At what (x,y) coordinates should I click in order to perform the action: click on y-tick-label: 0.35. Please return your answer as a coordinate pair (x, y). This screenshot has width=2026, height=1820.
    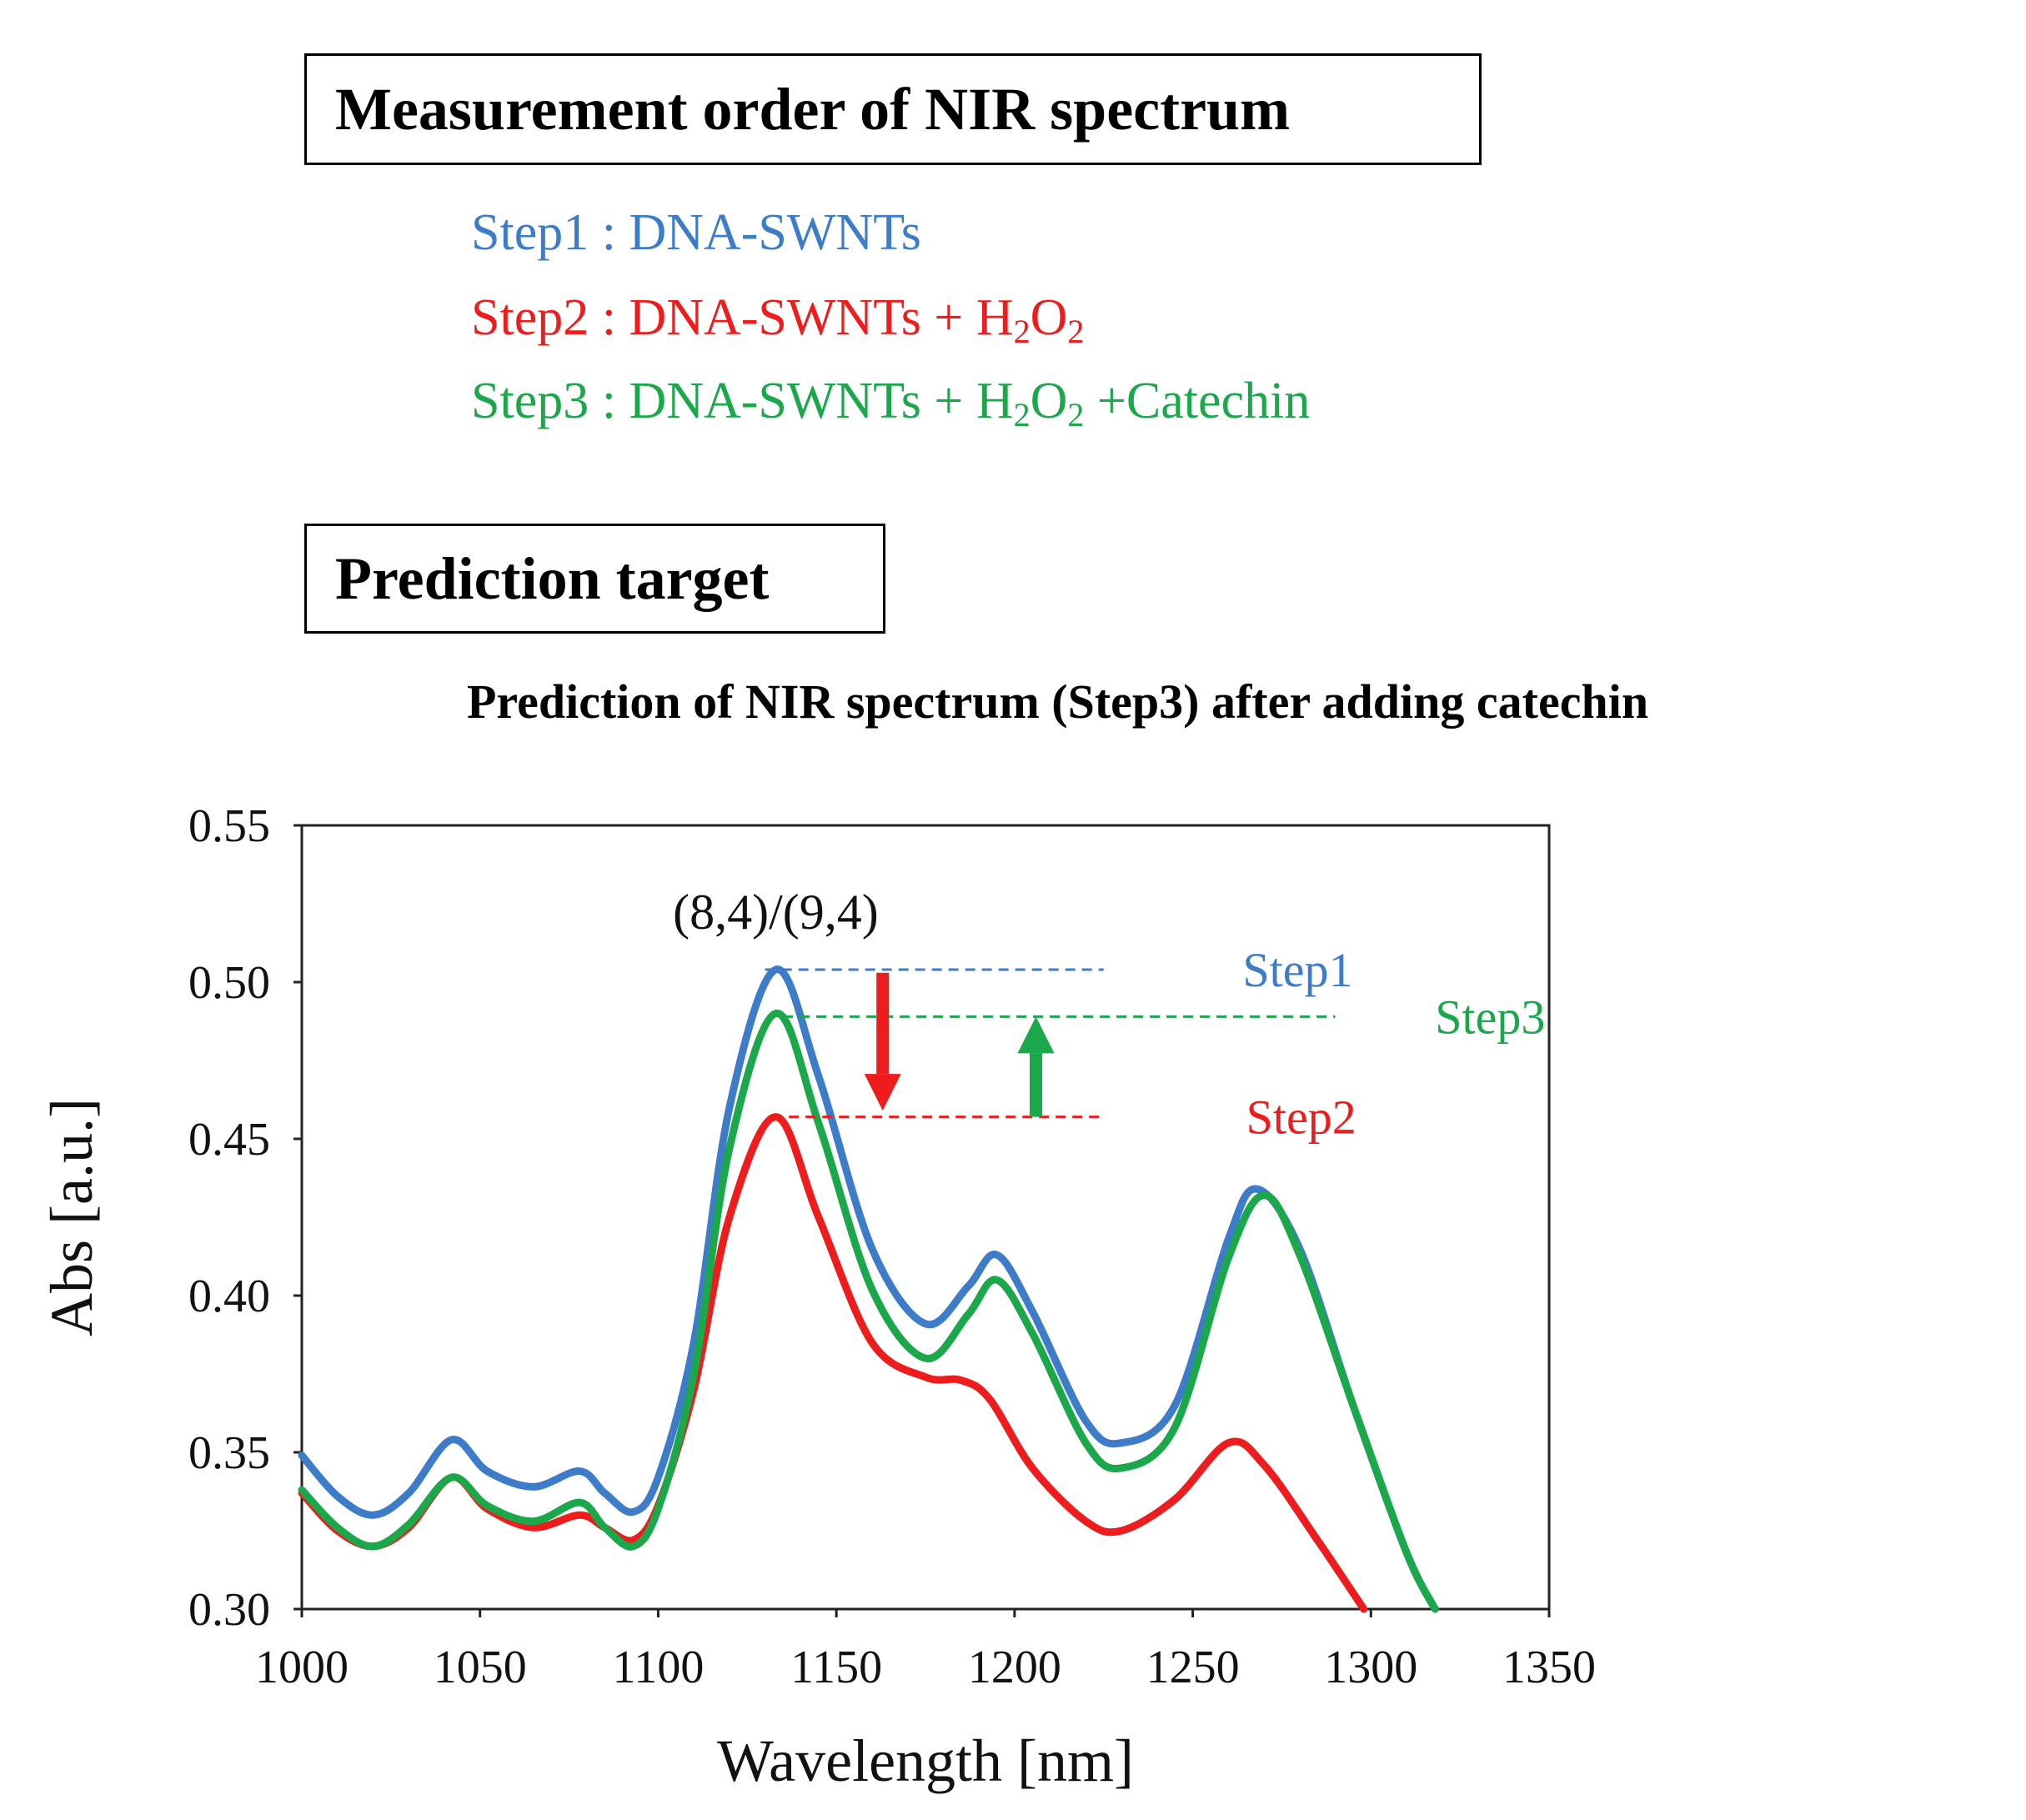
    Looking at the image, I should click on (229, 1453).